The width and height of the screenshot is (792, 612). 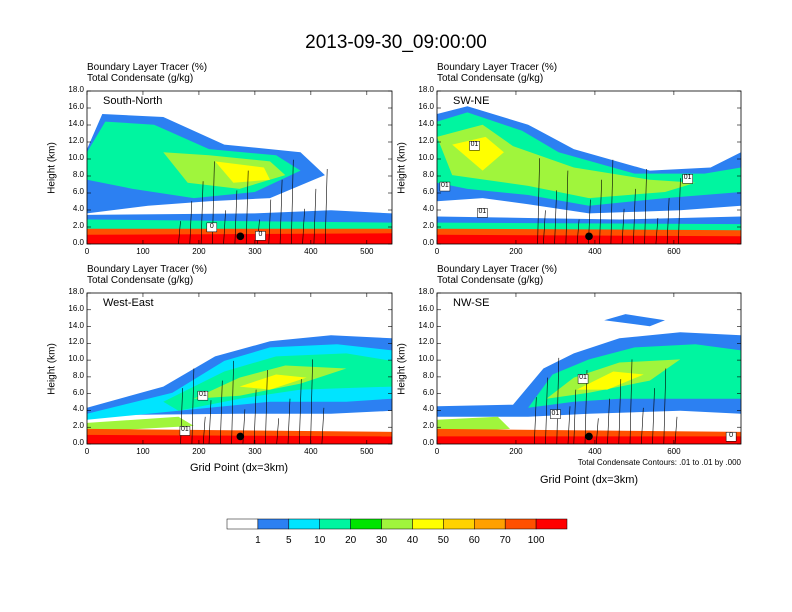 What do you see at coordinates (505, 540) in the screenshot?
I see `colorbar-label: 70` at bounding box center [505, 540].